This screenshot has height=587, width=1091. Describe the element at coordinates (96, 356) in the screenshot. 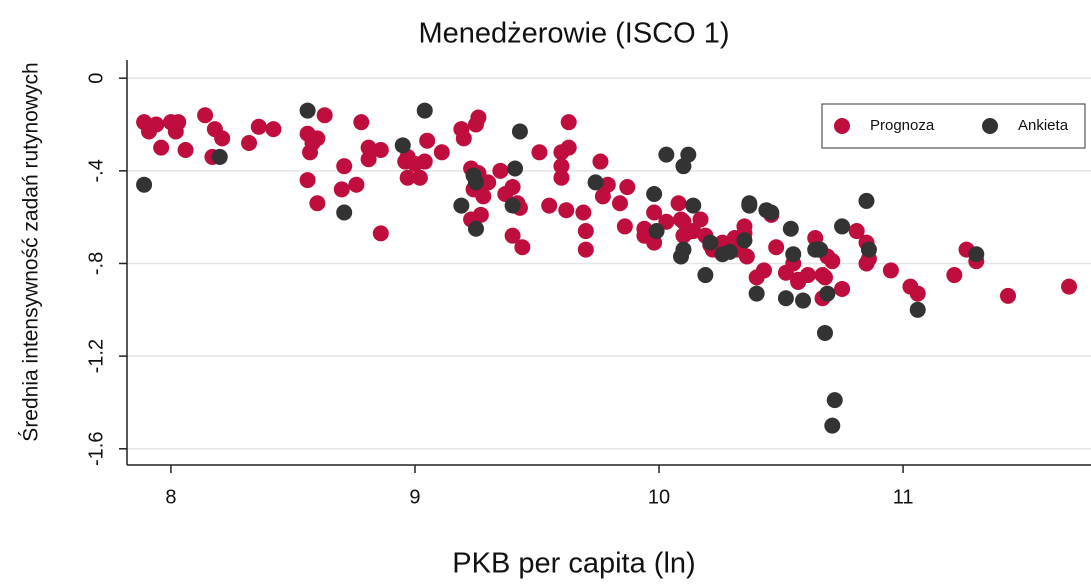

I see `y-tick-label: -1.2` at that location.